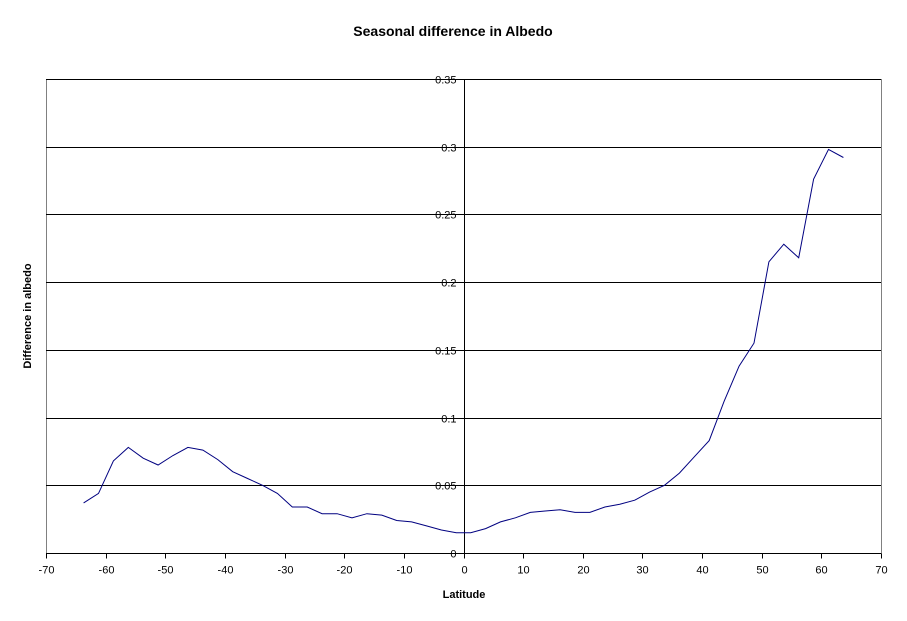 This screenshot has width=907, height=621. What do you see at coordinates (445, 216) in the screenshot?
I see `y-tick-label-5: 0.25` at bounding box center [445, 216].